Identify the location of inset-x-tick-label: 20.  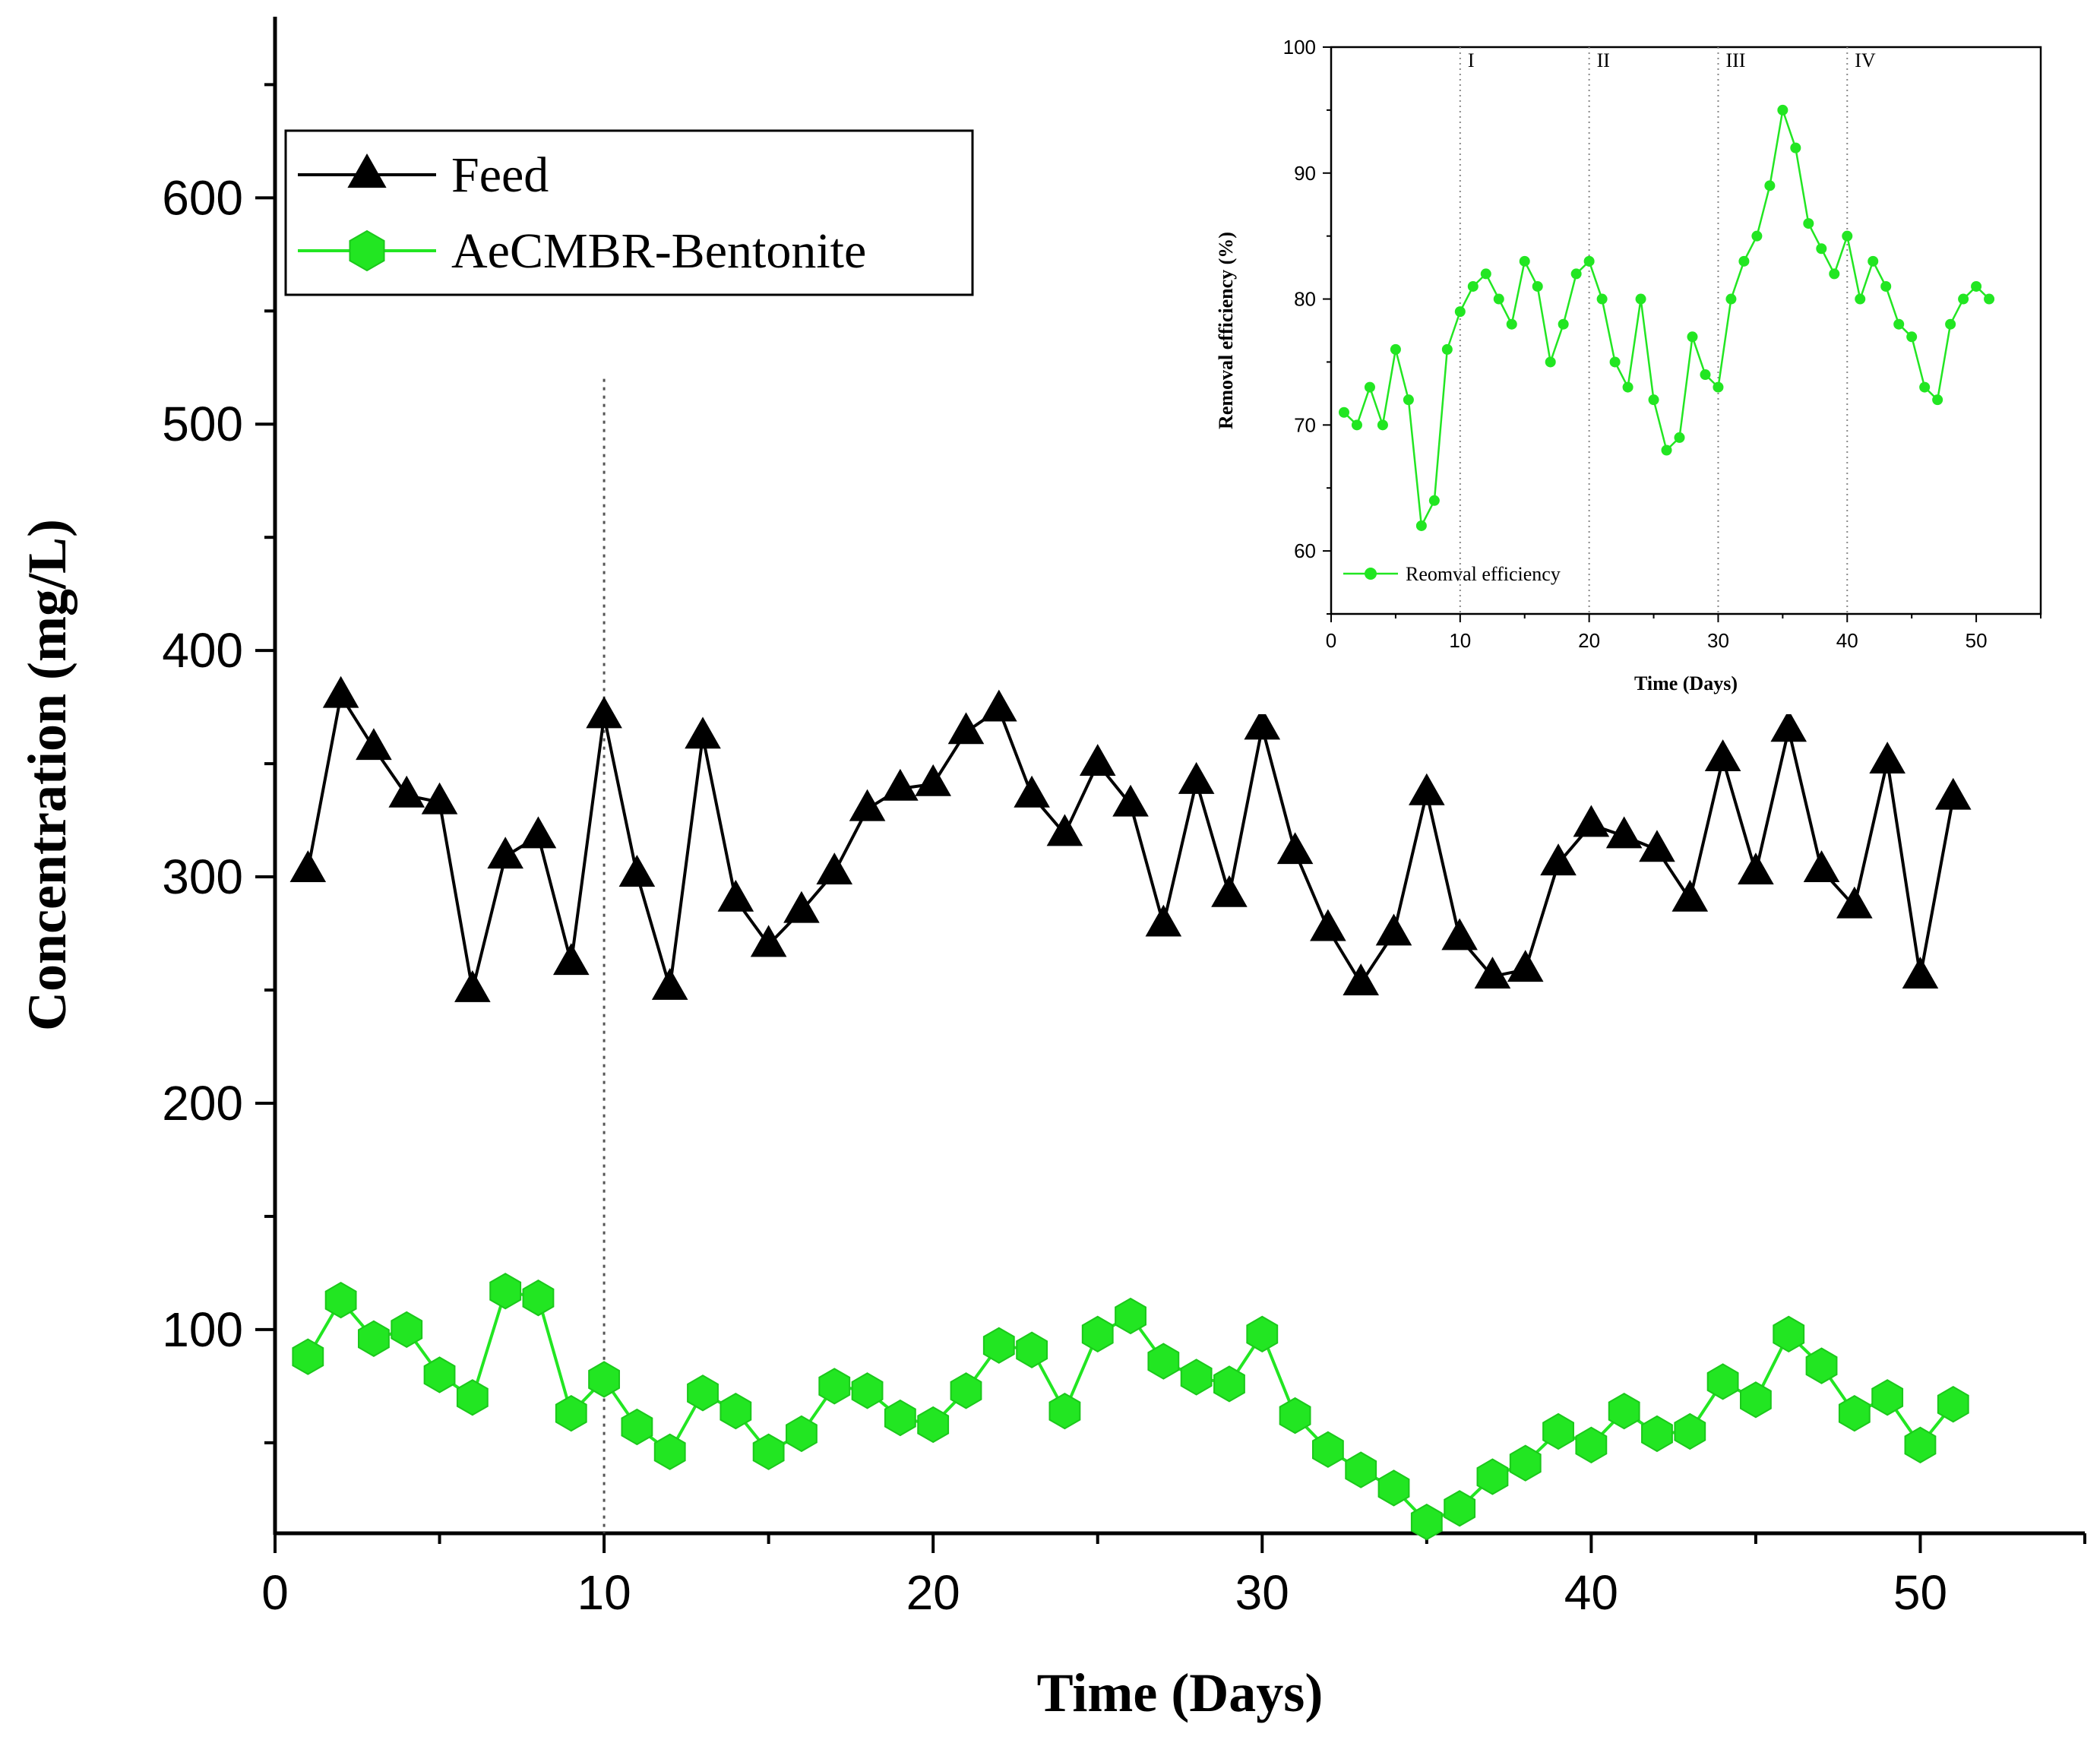
(1589, 640).